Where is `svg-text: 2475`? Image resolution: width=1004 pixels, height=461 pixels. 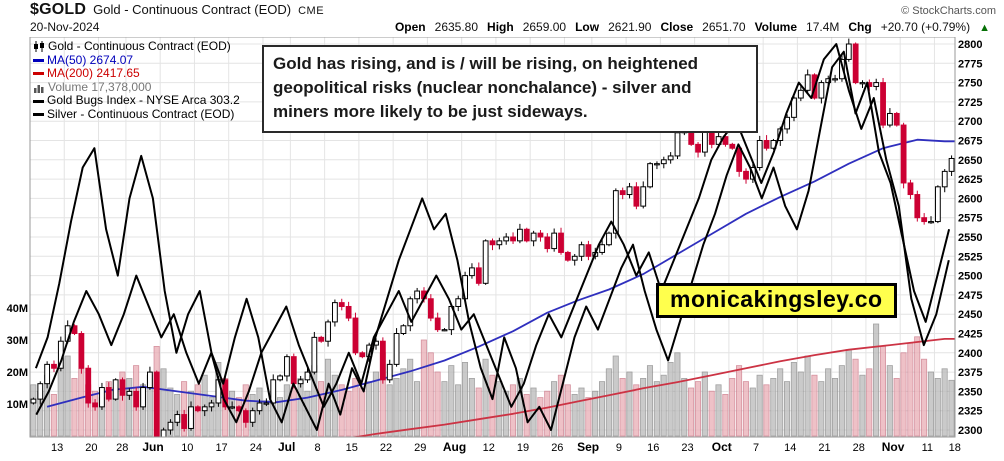 svg-text: 2475 is located at coordinates (970, 296).